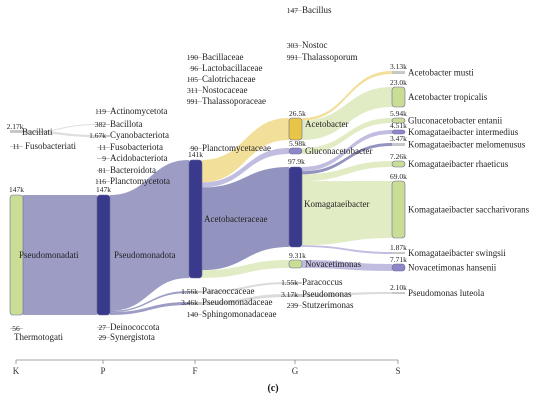  I want to click on node-label-novacetimonas: Novacetimonas, so click(333, 264).